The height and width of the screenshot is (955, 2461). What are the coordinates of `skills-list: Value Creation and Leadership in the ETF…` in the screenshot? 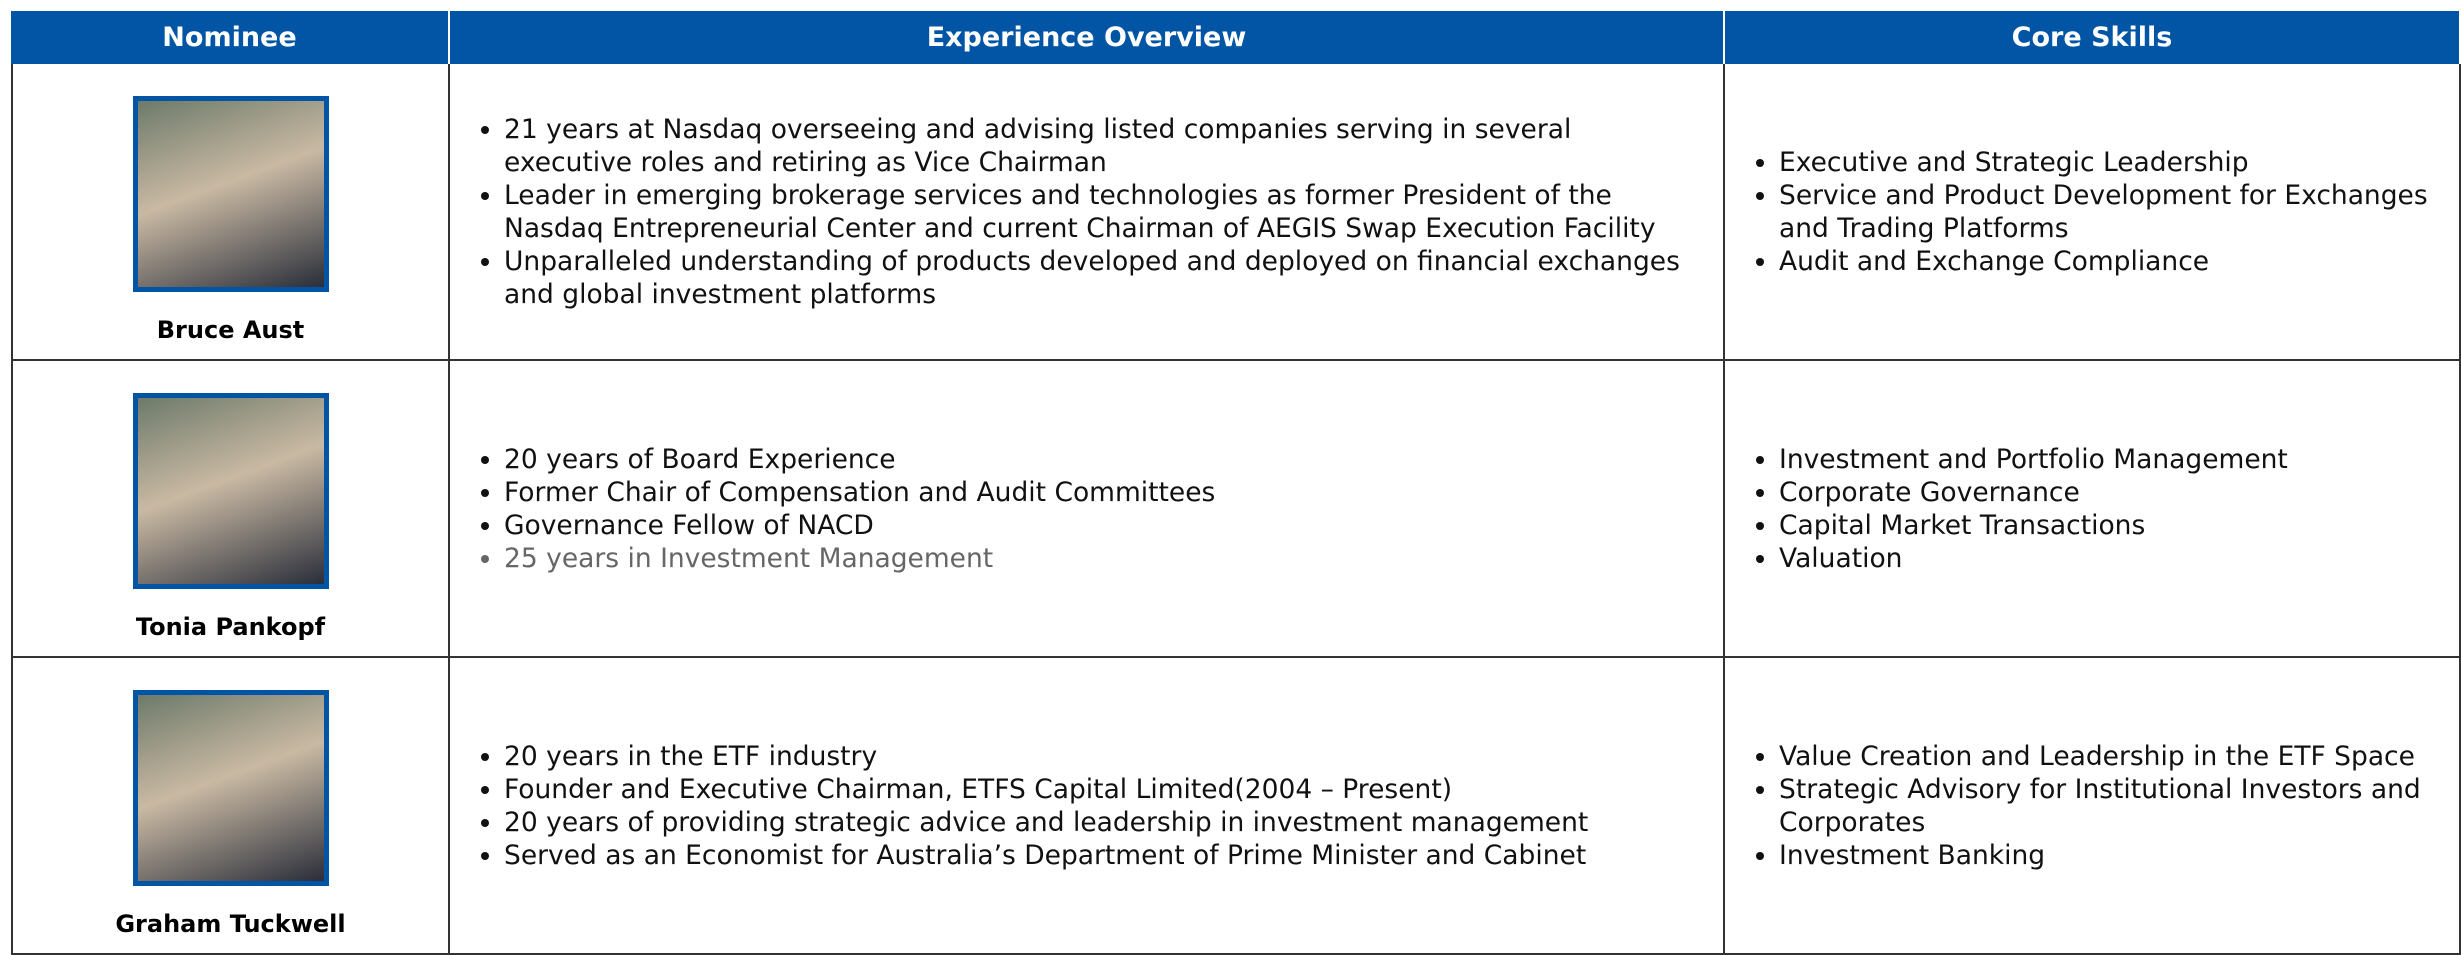 It's located at (2092, 806).